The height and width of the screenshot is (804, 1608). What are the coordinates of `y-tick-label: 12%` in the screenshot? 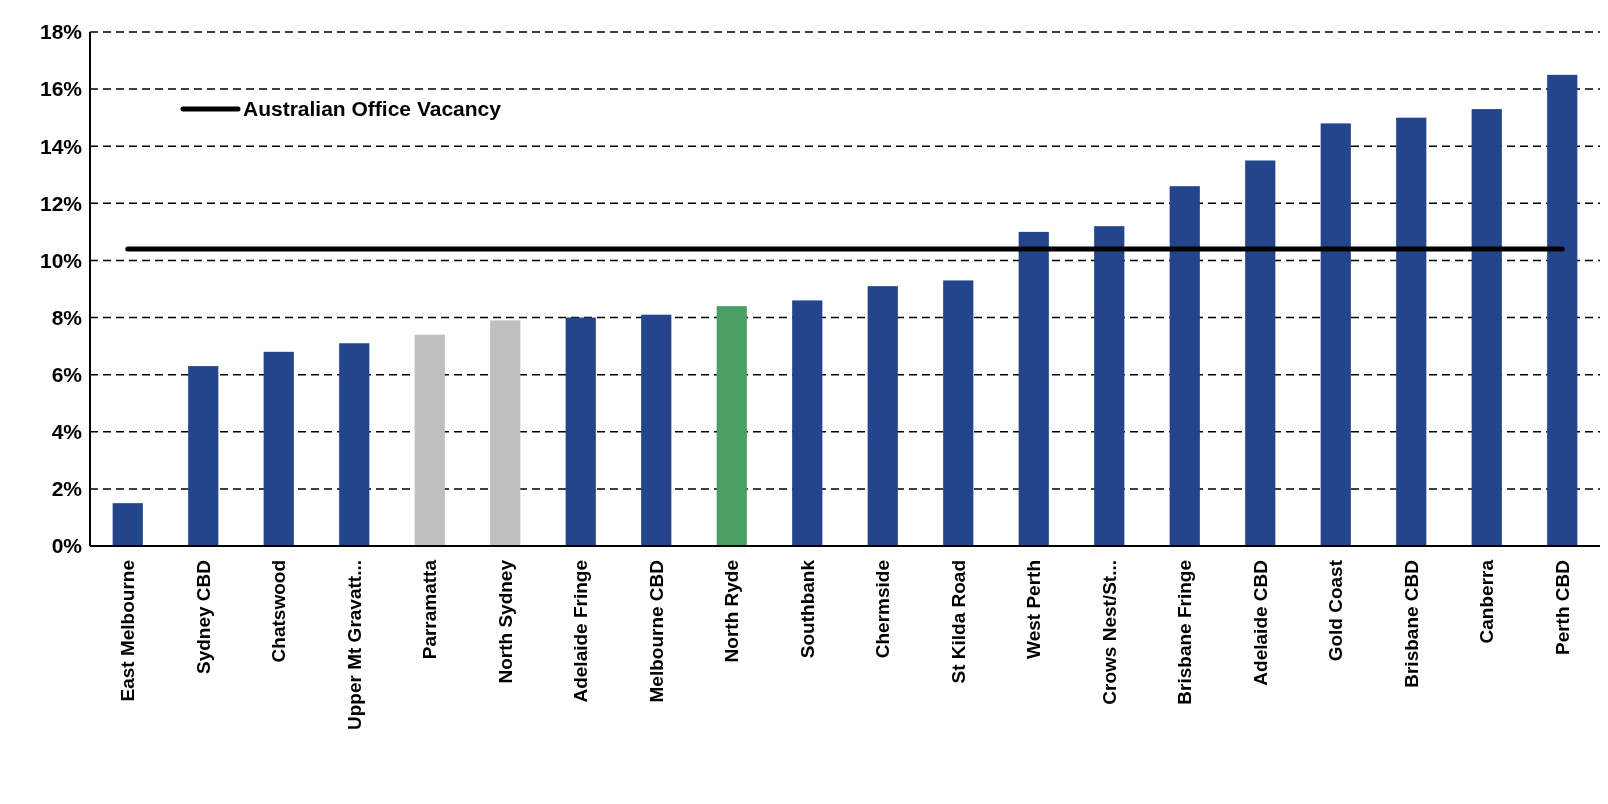 It's located at (61, 203).